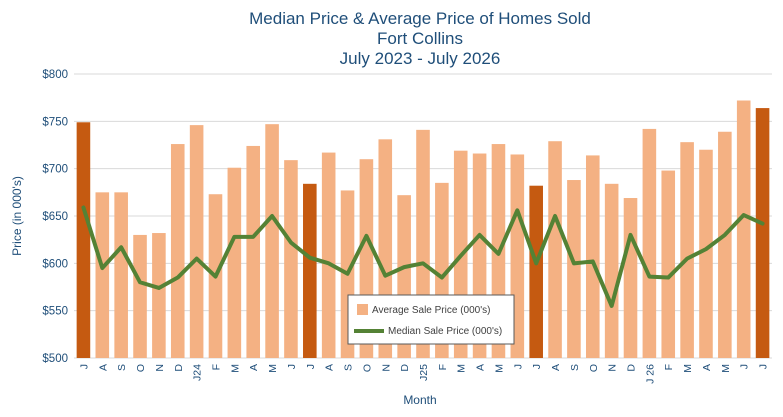 This screenshot has width=783, height=417. What do you see at coordinates (420, 58) in the screenshot?
I see `chart-title-line-3: July 2023 - July 2026` at bounding box center [420, 58].